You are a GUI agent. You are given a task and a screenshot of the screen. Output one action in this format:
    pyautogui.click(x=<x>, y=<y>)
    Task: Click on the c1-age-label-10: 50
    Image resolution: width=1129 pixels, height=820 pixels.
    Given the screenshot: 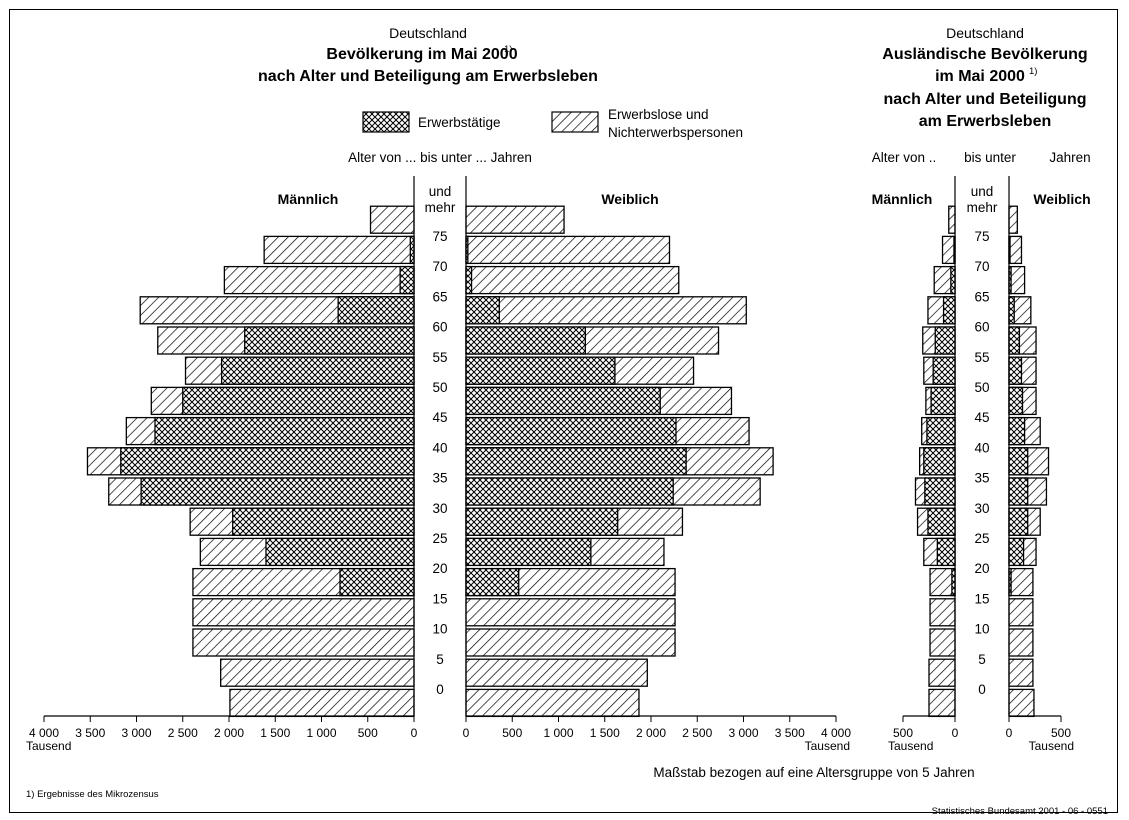 What is the action you would take?
    pyautogui.click(x=981, y=387)
    